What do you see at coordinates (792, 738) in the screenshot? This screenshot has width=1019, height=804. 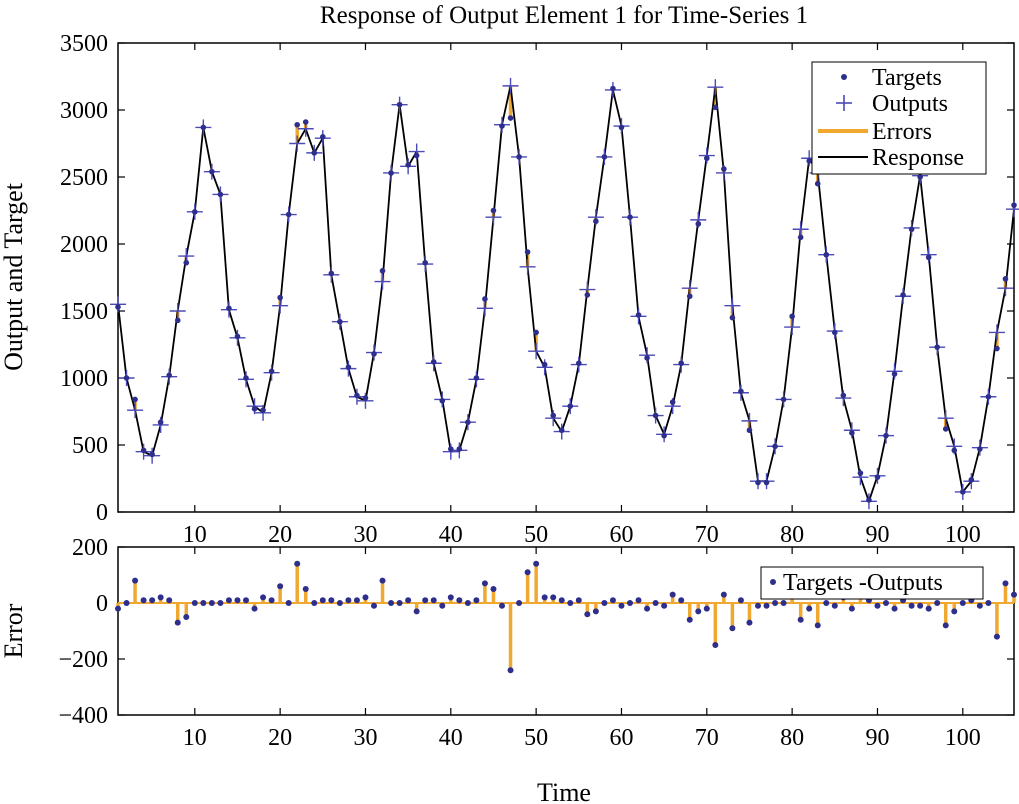 I see `bottom-x-tick-label: 80` at bounding box center [792, 738].